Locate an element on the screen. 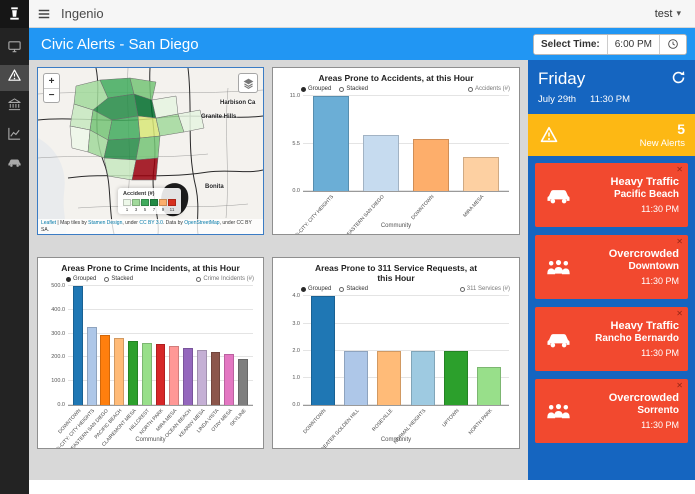 Image resolution: width=695 pixels, height=494 pixels. alert-card: ✕ Overcrowded Sorrento 11:30 PM is located at coordinates (611, 411).